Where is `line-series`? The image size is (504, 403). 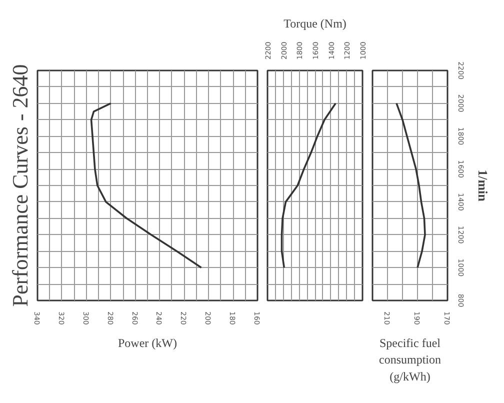
line-series is located at coordinates (411, 185).